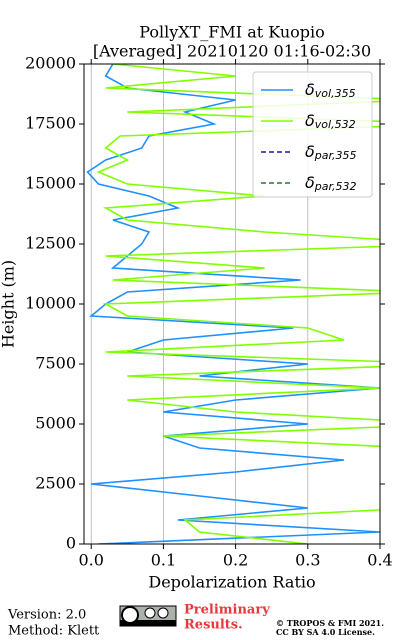  I want to click on x-tick-label: 0.2, so click(235, 560).